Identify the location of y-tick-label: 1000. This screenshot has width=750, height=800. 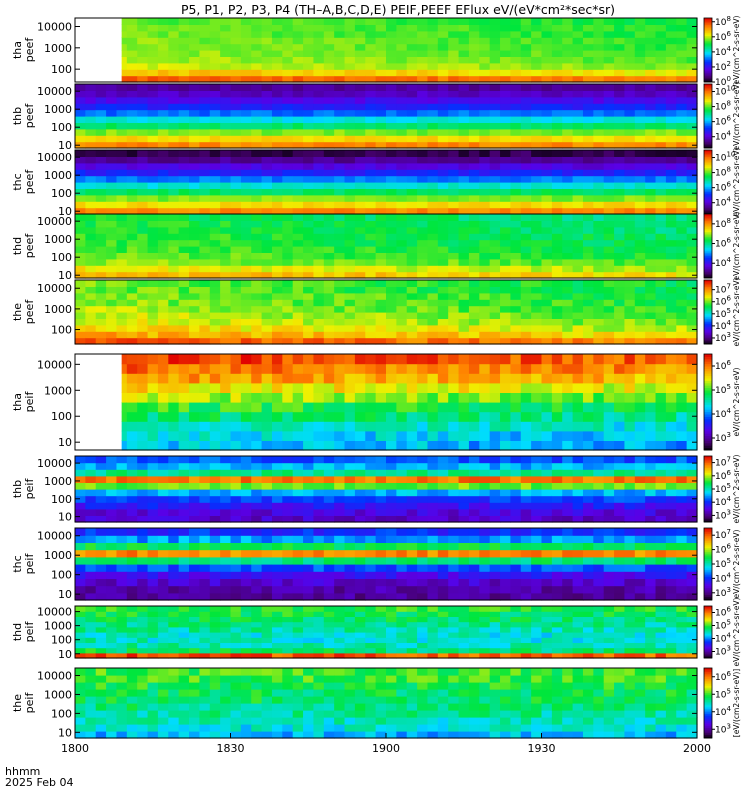
(58, 481).